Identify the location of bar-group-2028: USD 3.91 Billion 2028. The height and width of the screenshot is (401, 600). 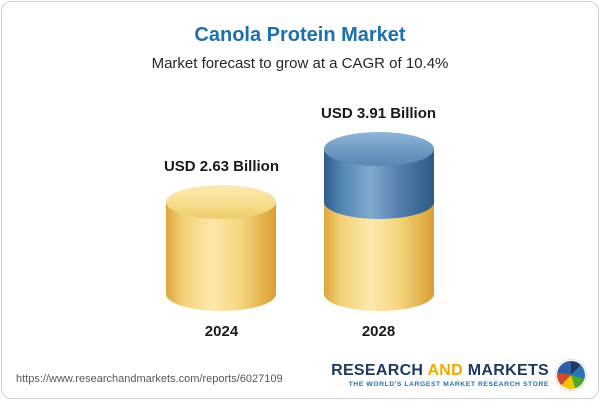
(378, 222).